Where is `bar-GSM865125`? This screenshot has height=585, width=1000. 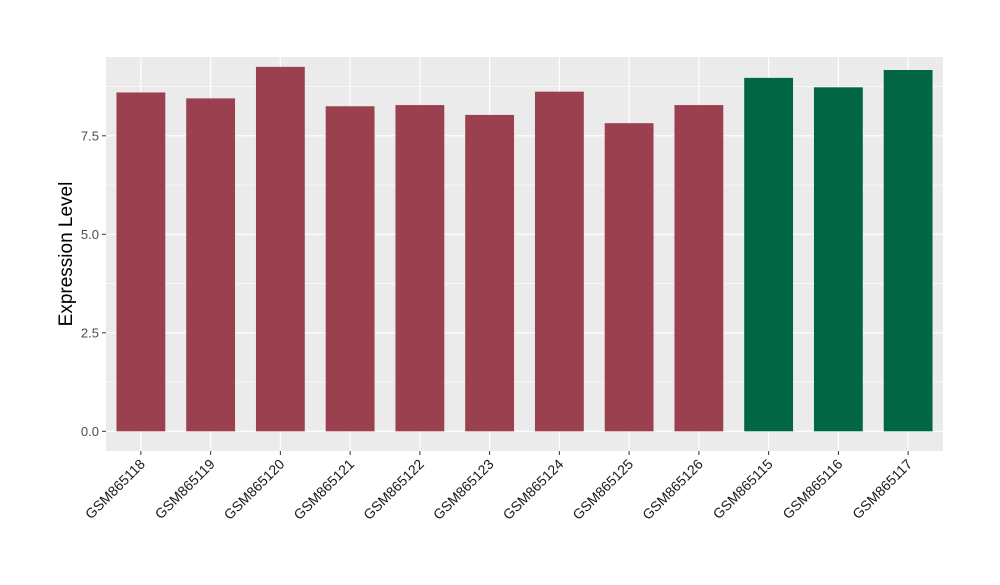
bar-GSM865125 is located at coordinates (629, 277).